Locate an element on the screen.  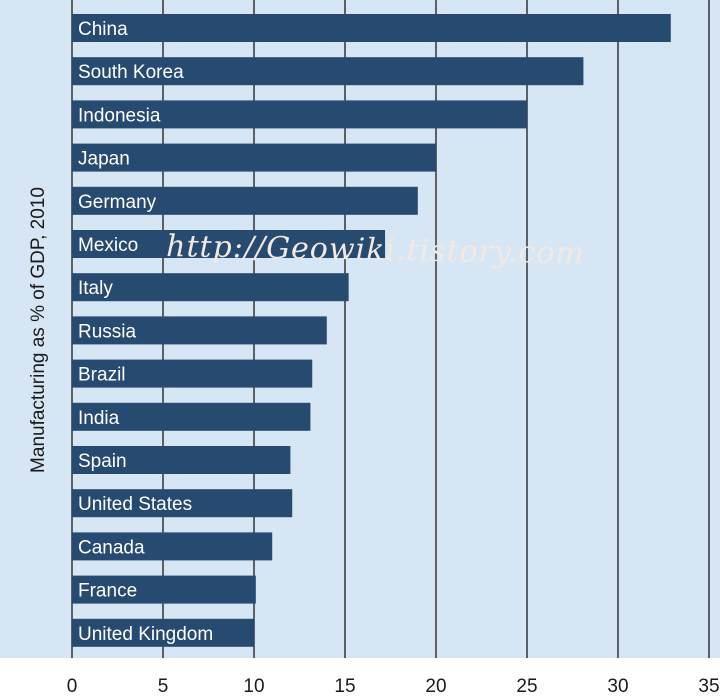
bar-category-label: Canada is located at coordinates (111, 547).